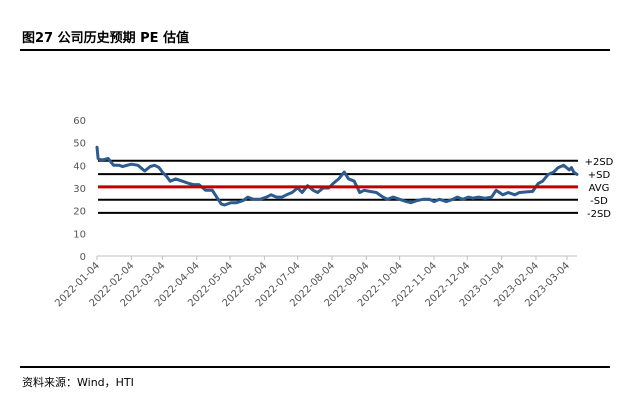 The height and width of the screenshot is (414, 625). What do you see at coordinates (79, 144) in the screenshot?
I see `y-tick-label: 50` at bounding box center [79, 144].